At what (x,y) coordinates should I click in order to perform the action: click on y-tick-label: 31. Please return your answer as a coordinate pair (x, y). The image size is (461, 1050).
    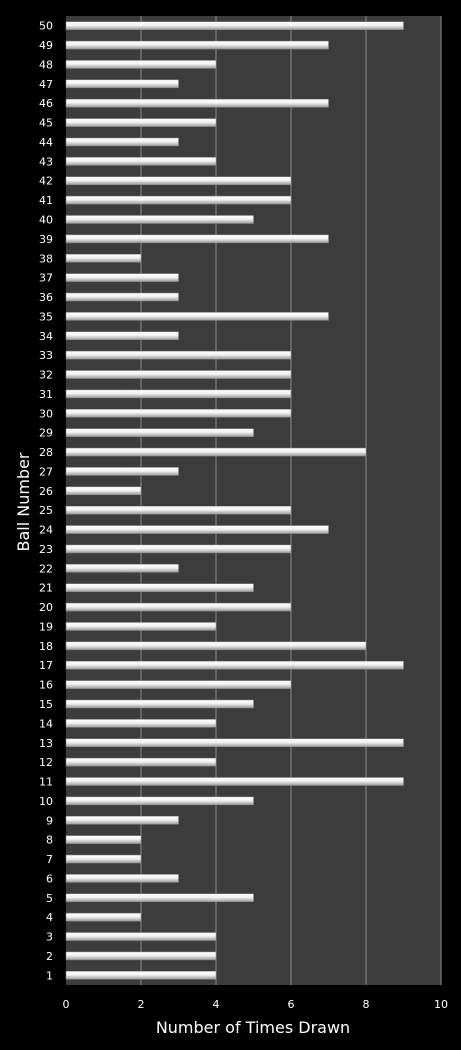
    Looking at the image, I should click on (46, 394).